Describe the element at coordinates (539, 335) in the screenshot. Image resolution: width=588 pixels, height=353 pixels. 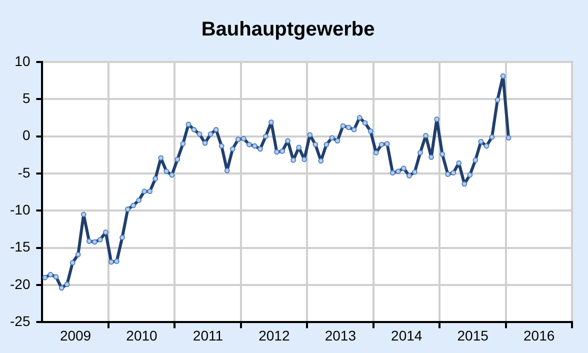
I see `x-tick-label: 2016` at that location.